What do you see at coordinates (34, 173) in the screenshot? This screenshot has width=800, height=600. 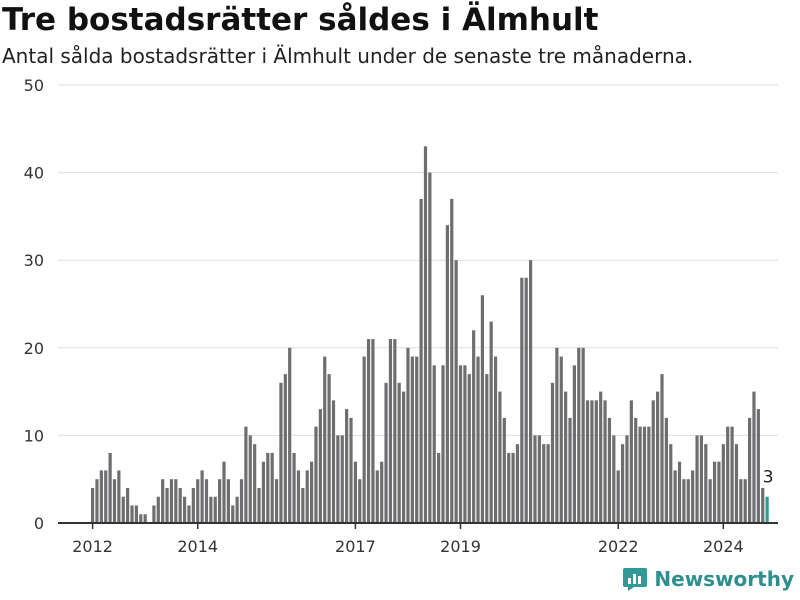 I see `y-tick-label: 40` at bounding box center [34, 173].